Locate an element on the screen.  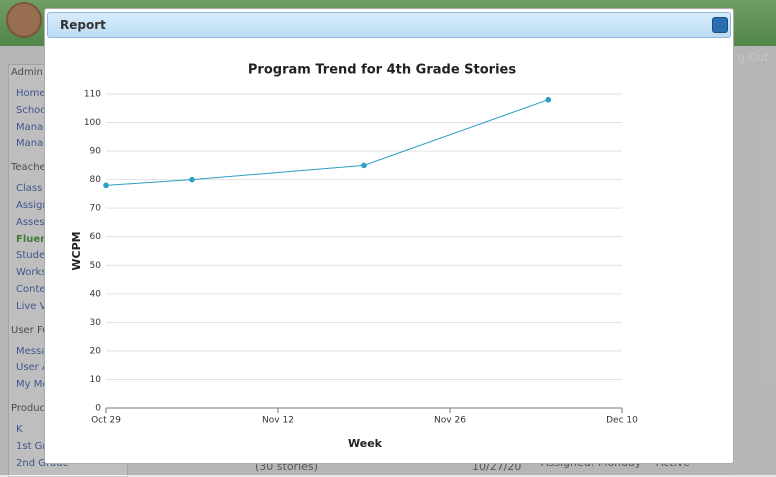
sidebar-heading: Admin is located at coordinates (27, 72).